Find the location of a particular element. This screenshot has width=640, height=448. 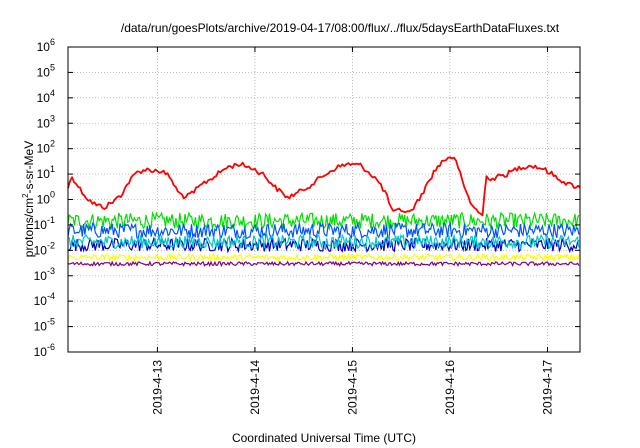

low-energy-bands is located at coordinates (323, 239).